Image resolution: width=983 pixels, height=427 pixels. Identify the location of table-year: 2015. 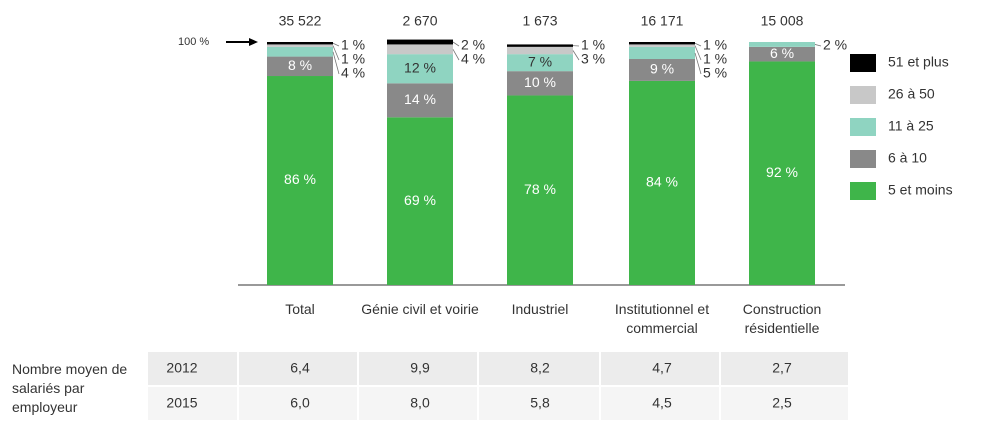
(181, 403).